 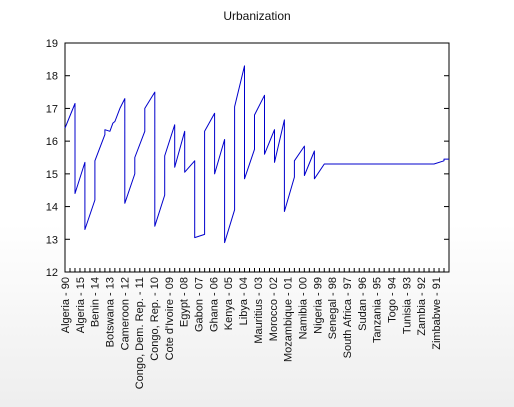 I want to click on x-tick-label: Algeria - 90, so click(x=66, y=305).